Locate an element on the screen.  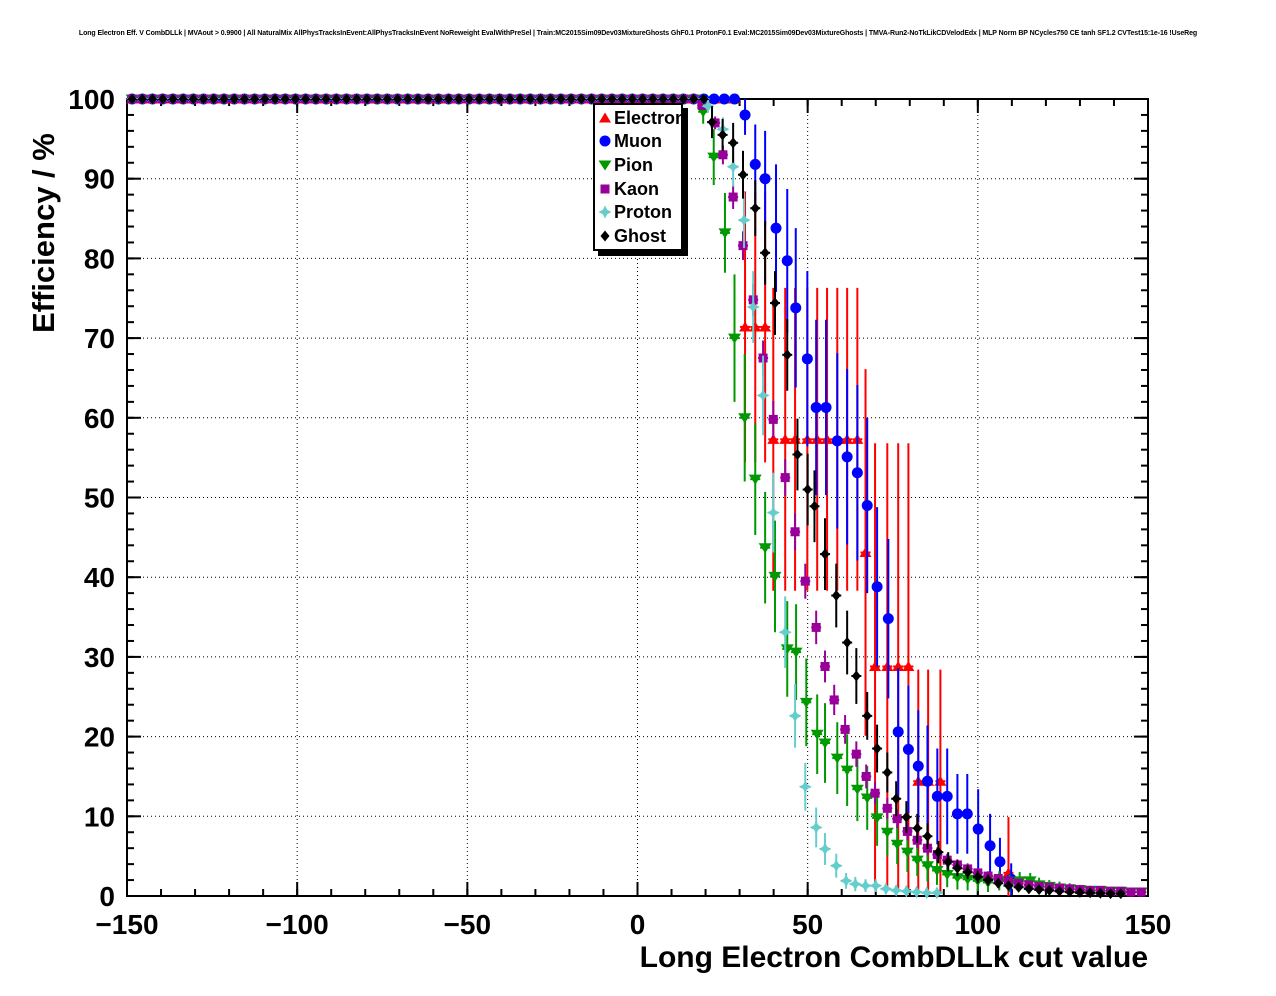
legend-item-ghost: Ghost is located at coordinates (639, 236).